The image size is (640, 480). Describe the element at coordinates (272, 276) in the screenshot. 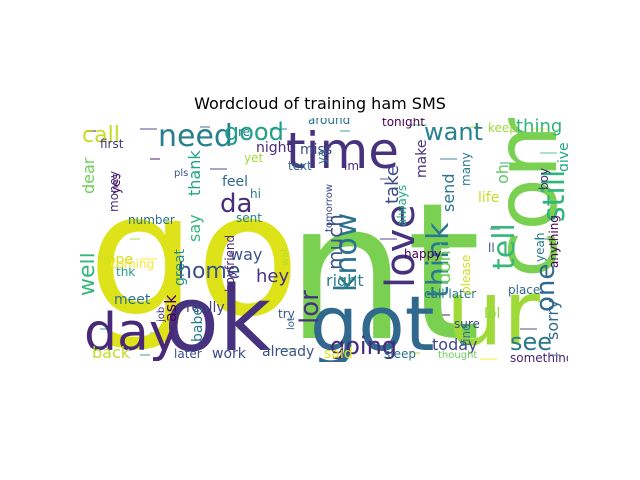

I see `word-hey: hey` at that location.